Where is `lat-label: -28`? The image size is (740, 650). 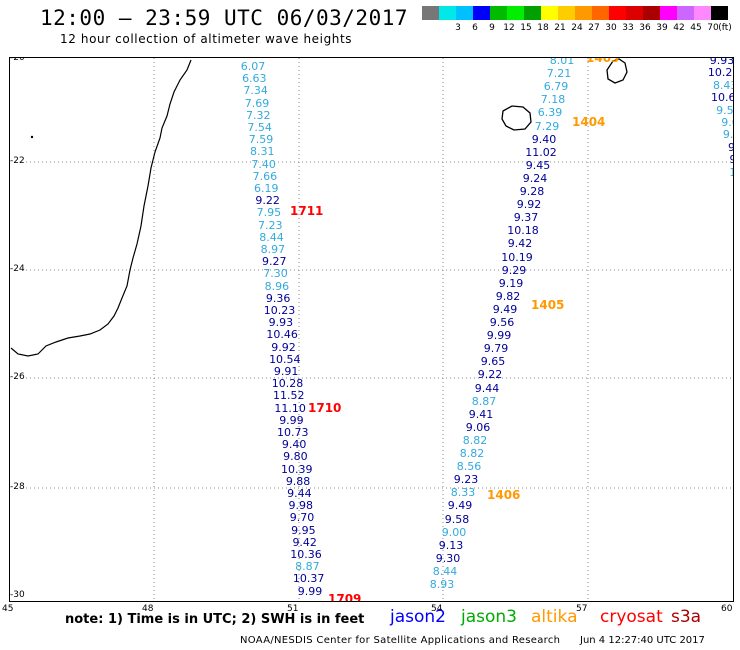 lat-label: -28 is located at coordinates (17, 487).